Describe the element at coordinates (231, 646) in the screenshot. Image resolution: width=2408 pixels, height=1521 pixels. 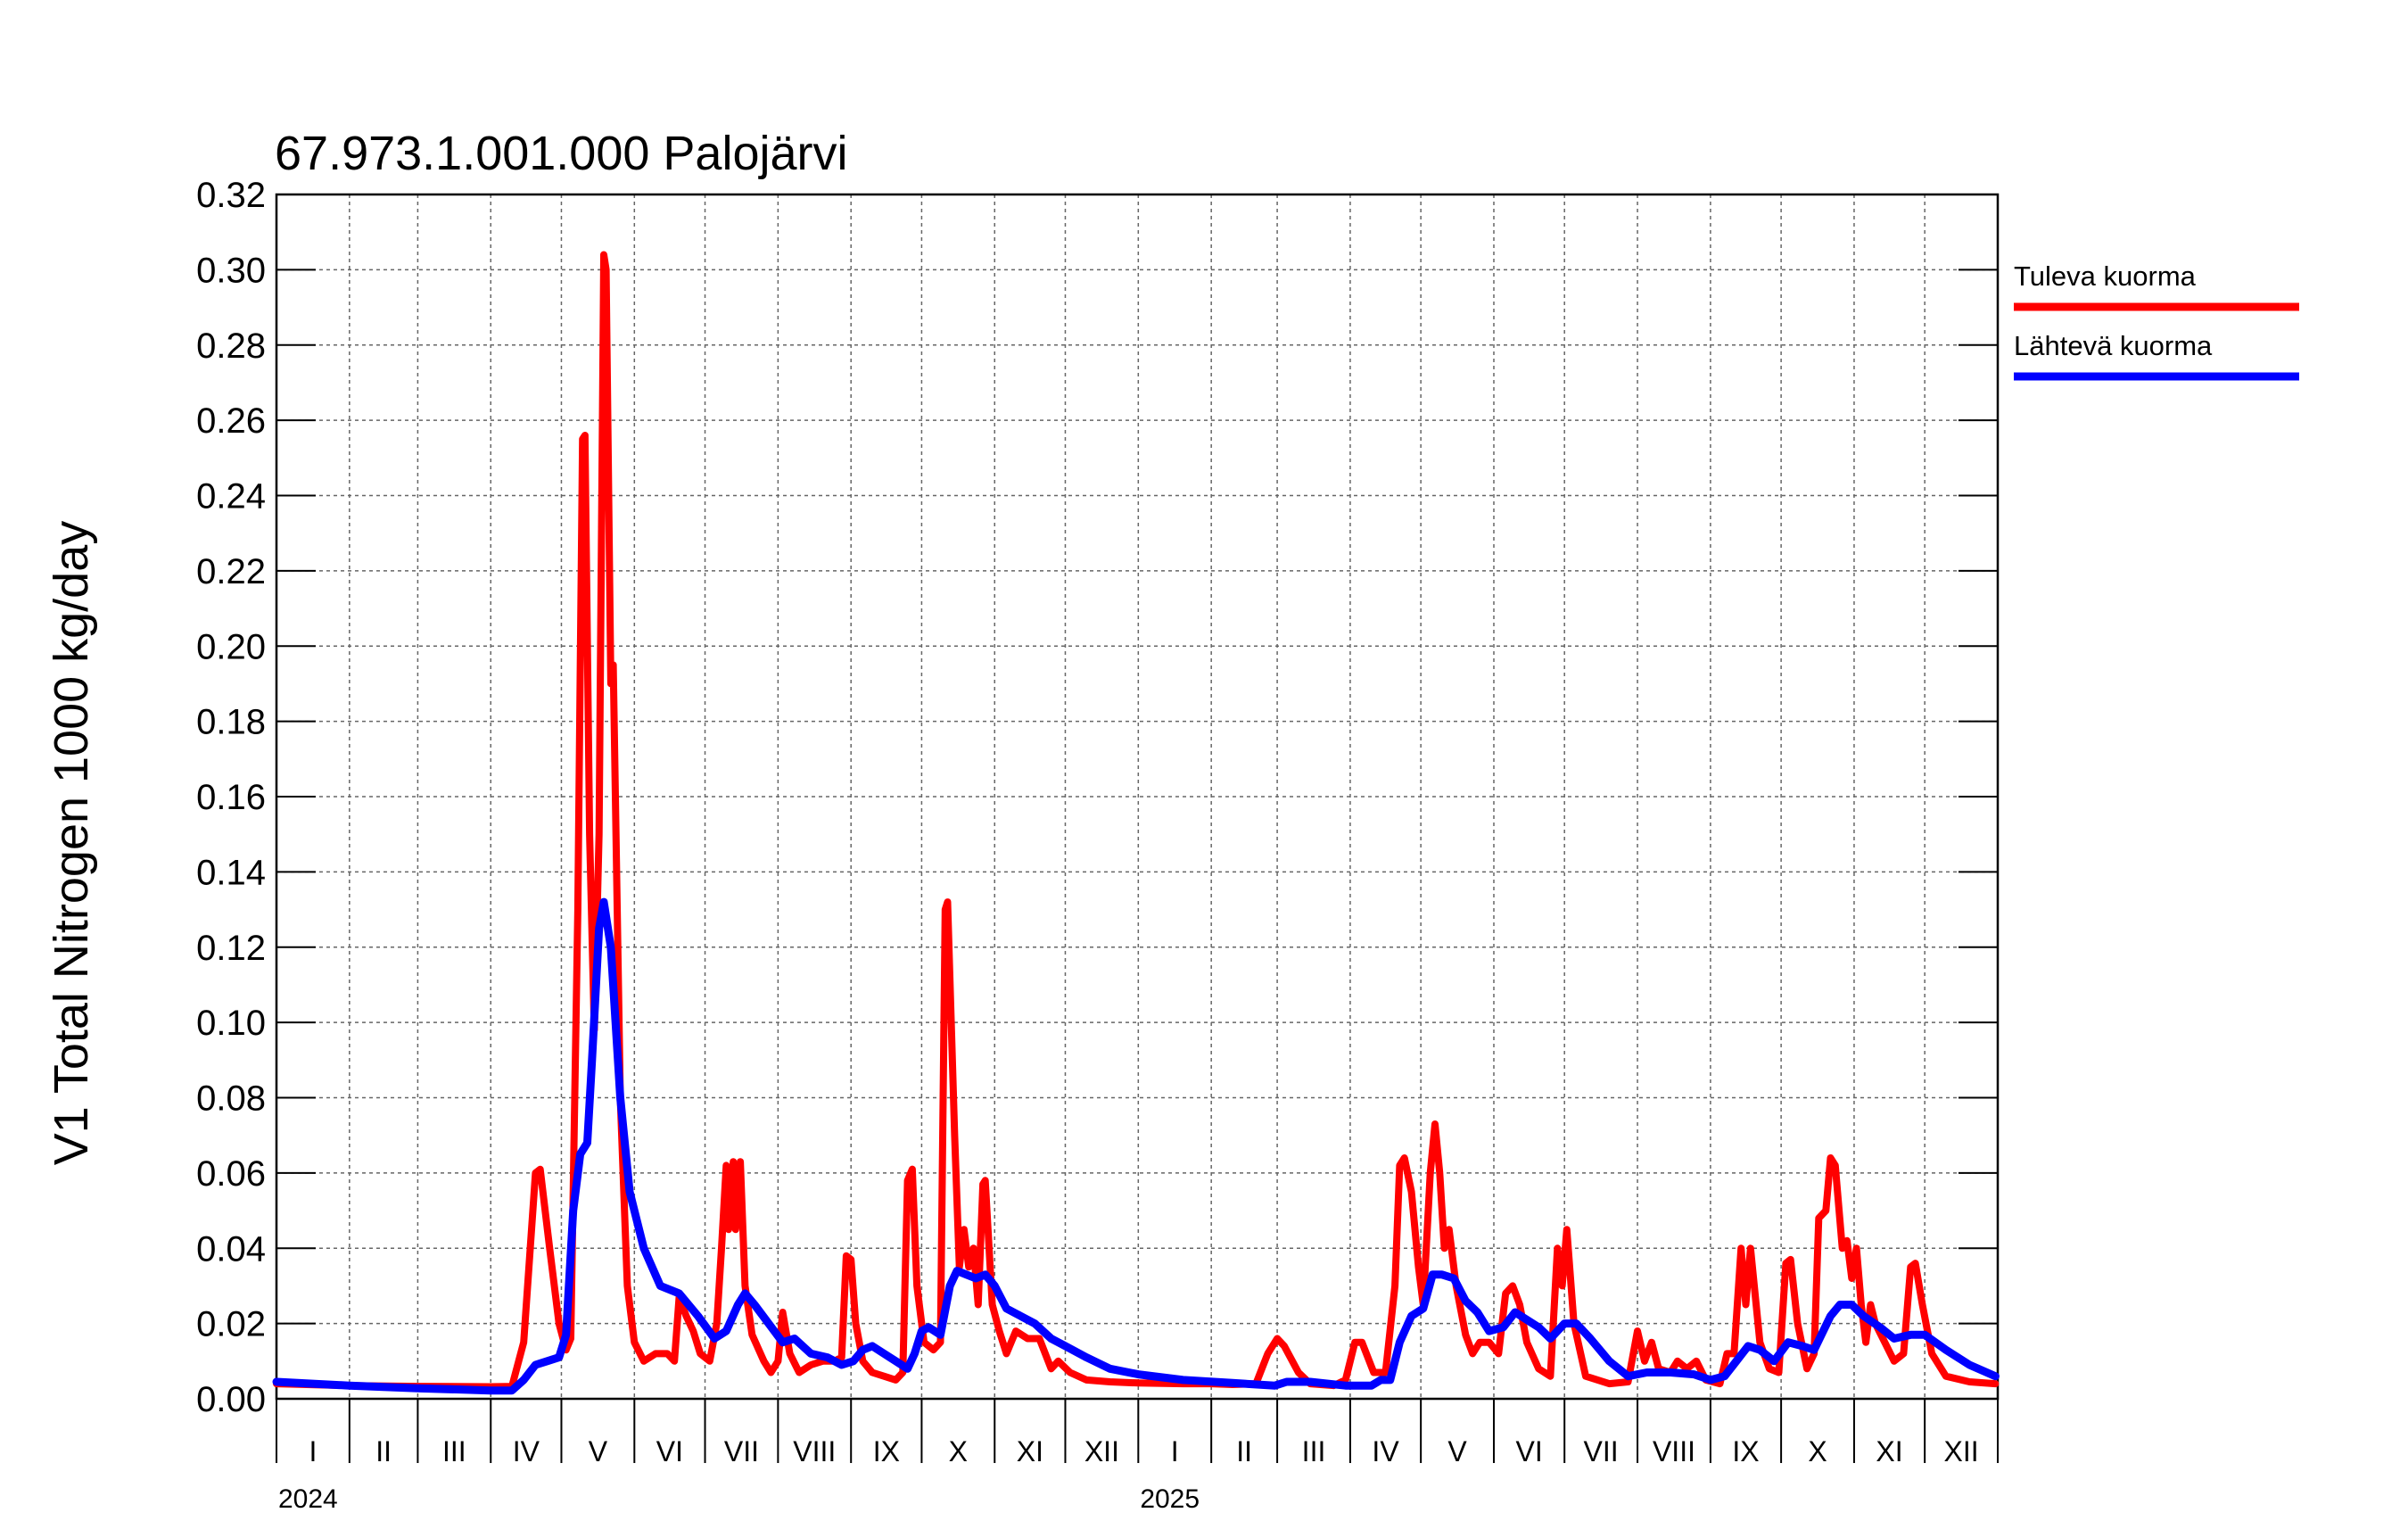
I see `y-tick-label: 0.20` at that location.